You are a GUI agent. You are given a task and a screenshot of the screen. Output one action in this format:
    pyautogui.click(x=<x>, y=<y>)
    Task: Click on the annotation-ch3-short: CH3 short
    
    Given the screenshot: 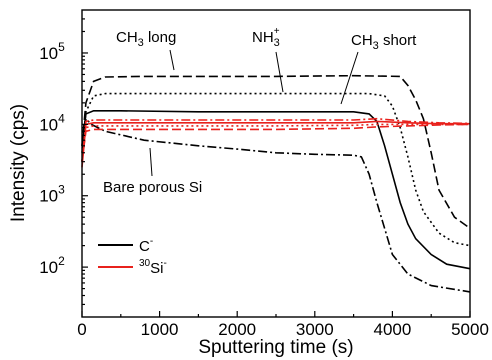 What is the action you would take?
    pyautogui.click(x=384, y=42)
    